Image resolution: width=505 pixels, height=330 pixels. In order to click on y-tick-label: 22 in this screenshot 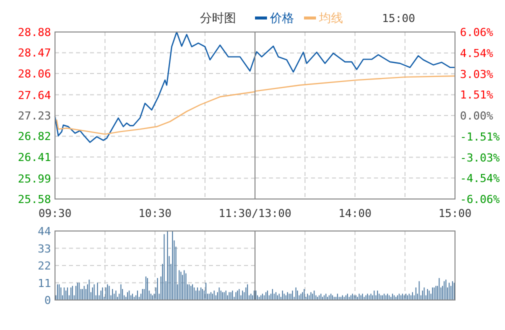, I will do `click(44, 266)`.